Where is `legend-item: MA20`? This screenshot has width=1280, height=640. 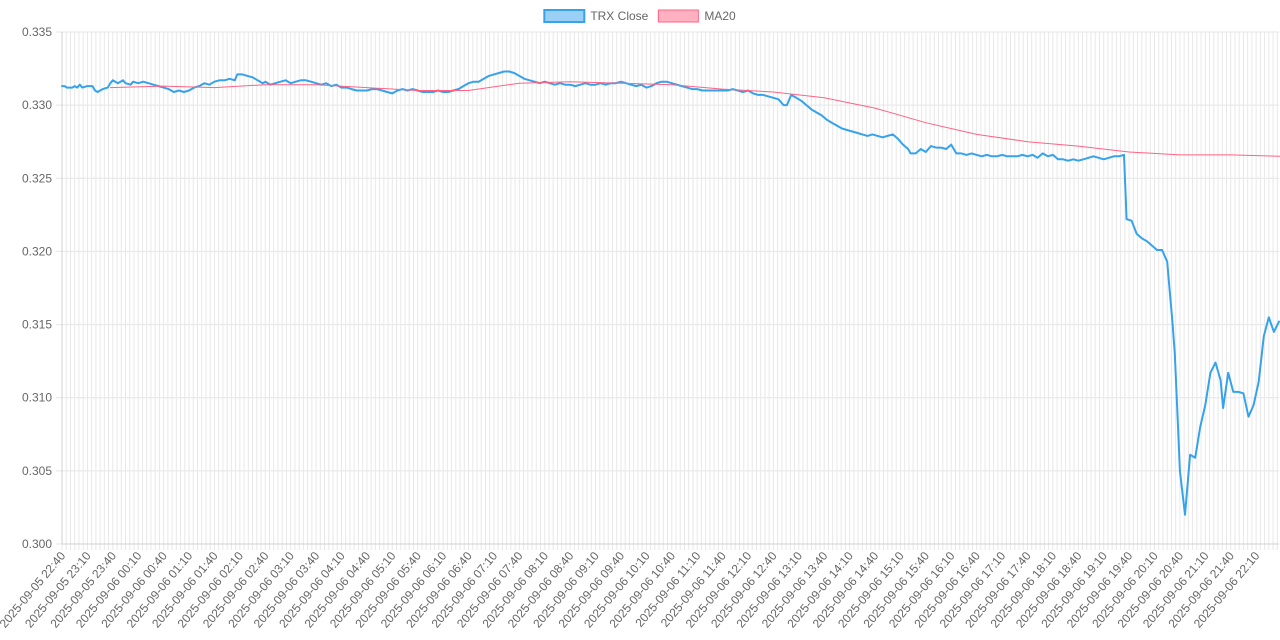
legend-item: MA20 is located at coordinates (696, 16).